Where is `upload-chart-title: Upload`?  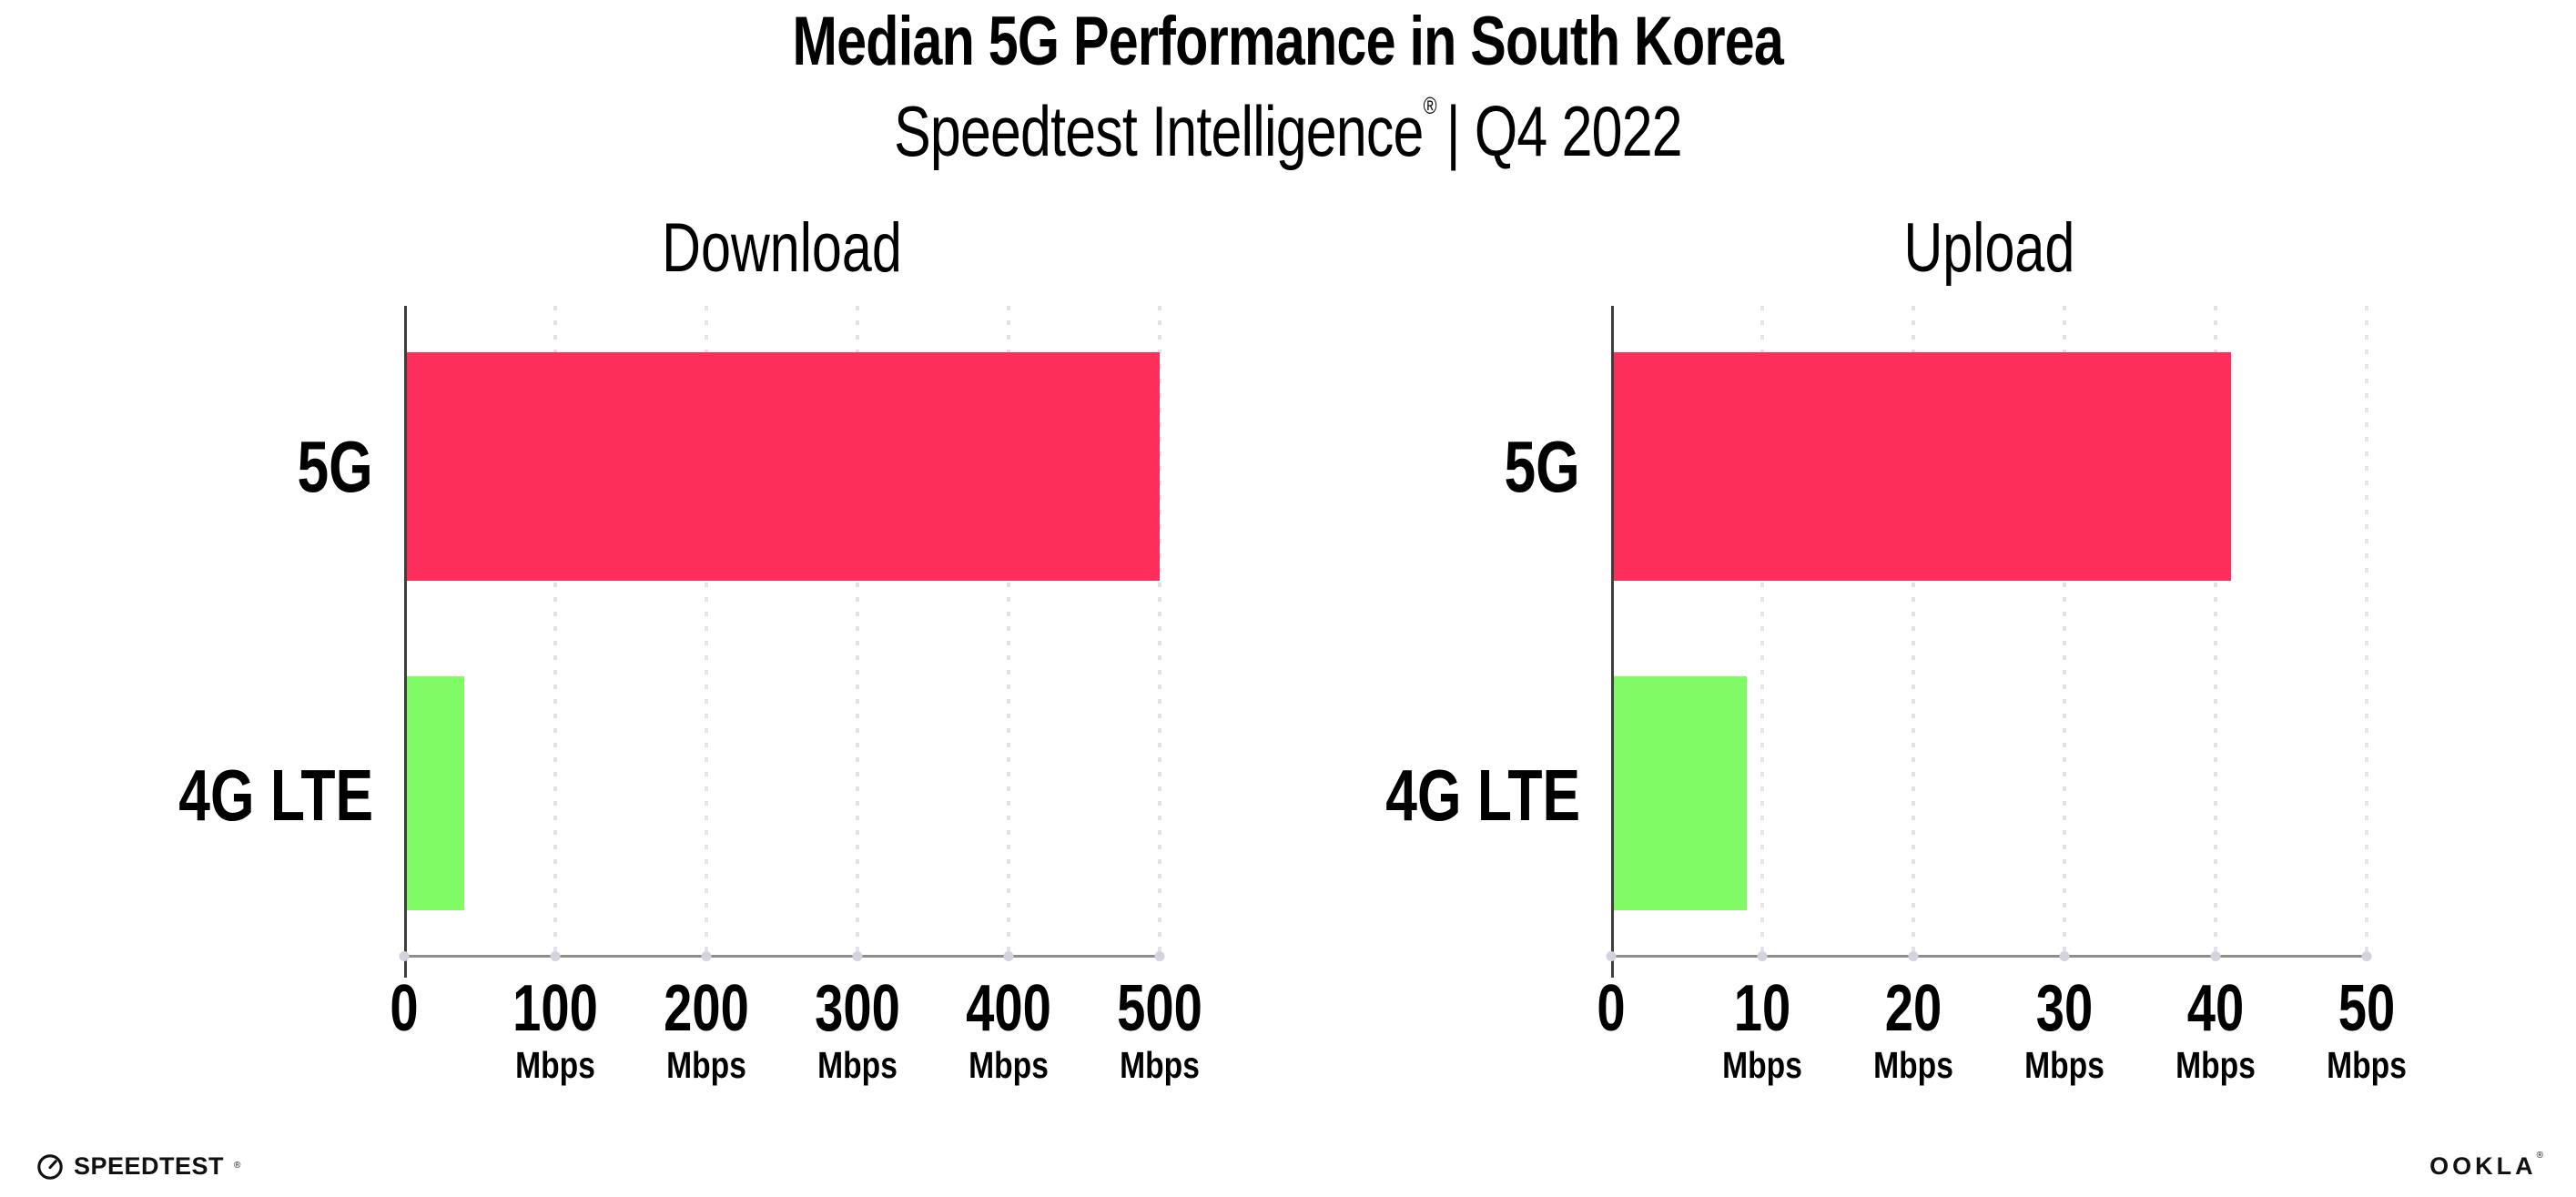
upload-chart-title: Upload is located at coordinates (1989, 249).